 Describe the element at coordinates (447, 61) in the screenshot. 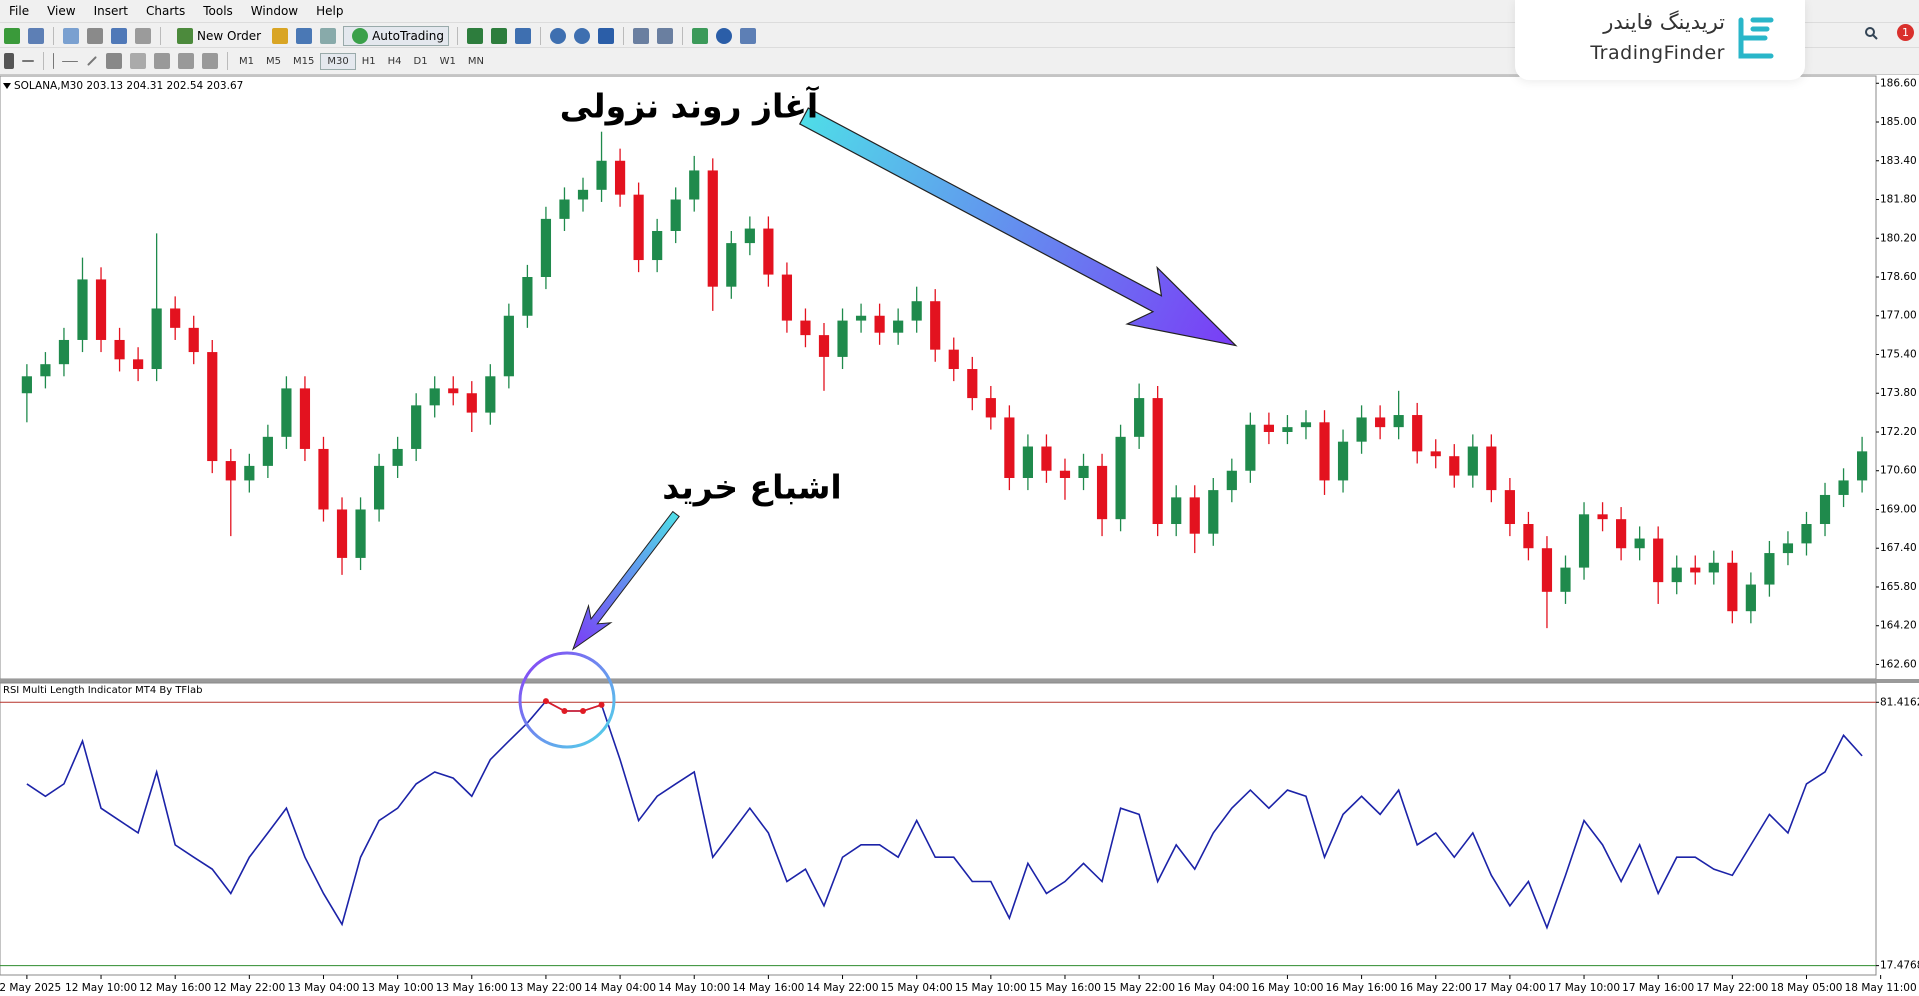

I see `timeframe-button: W1` at that location.